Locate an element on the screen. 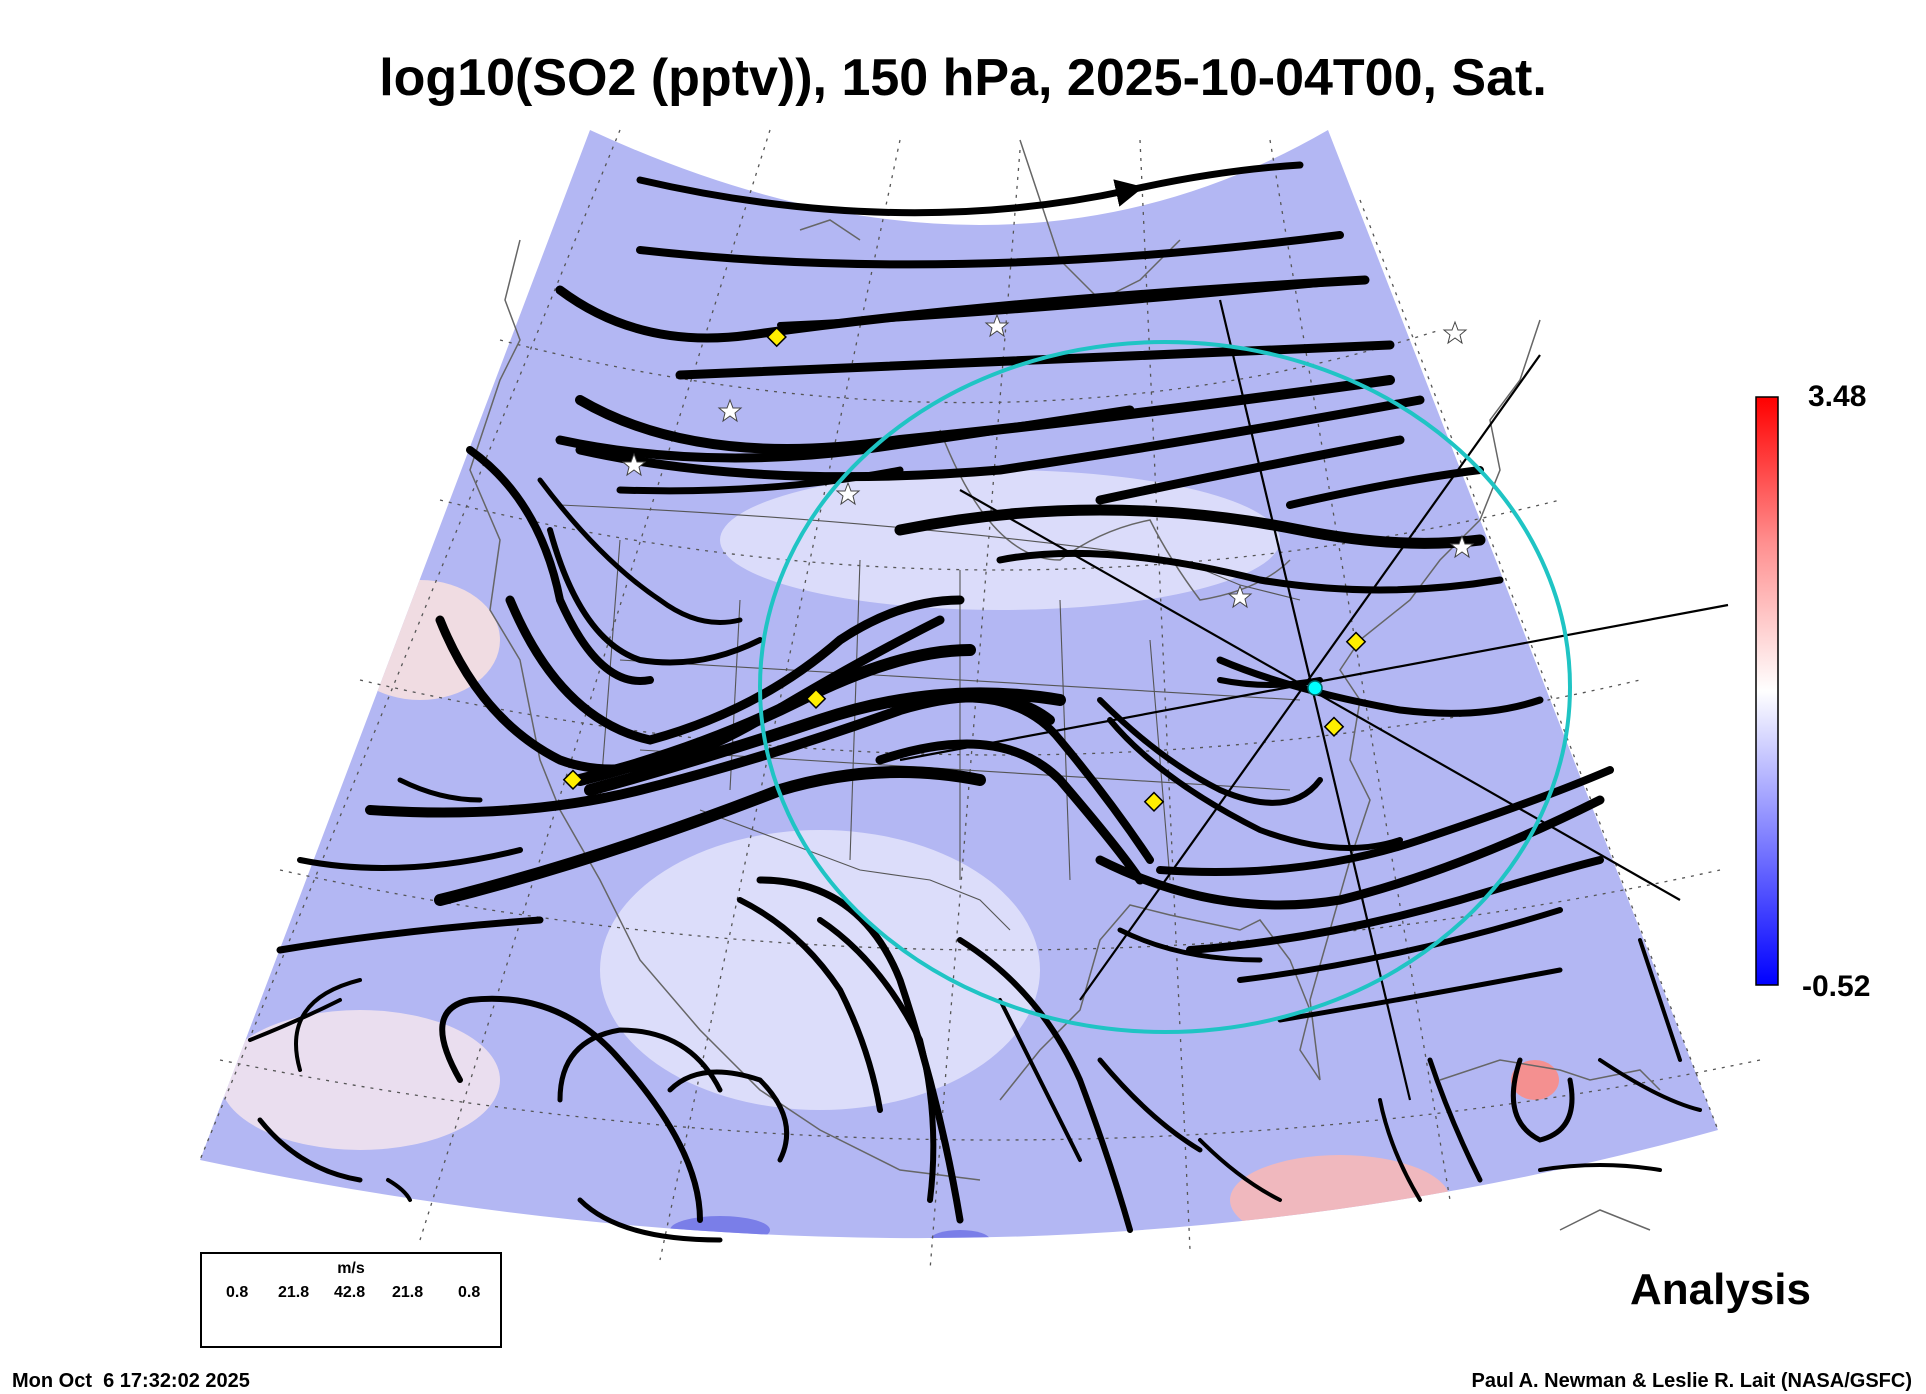 The width and height of the screenshot is (1926, 1394). field-light-region is located at coordinates (820, 970).